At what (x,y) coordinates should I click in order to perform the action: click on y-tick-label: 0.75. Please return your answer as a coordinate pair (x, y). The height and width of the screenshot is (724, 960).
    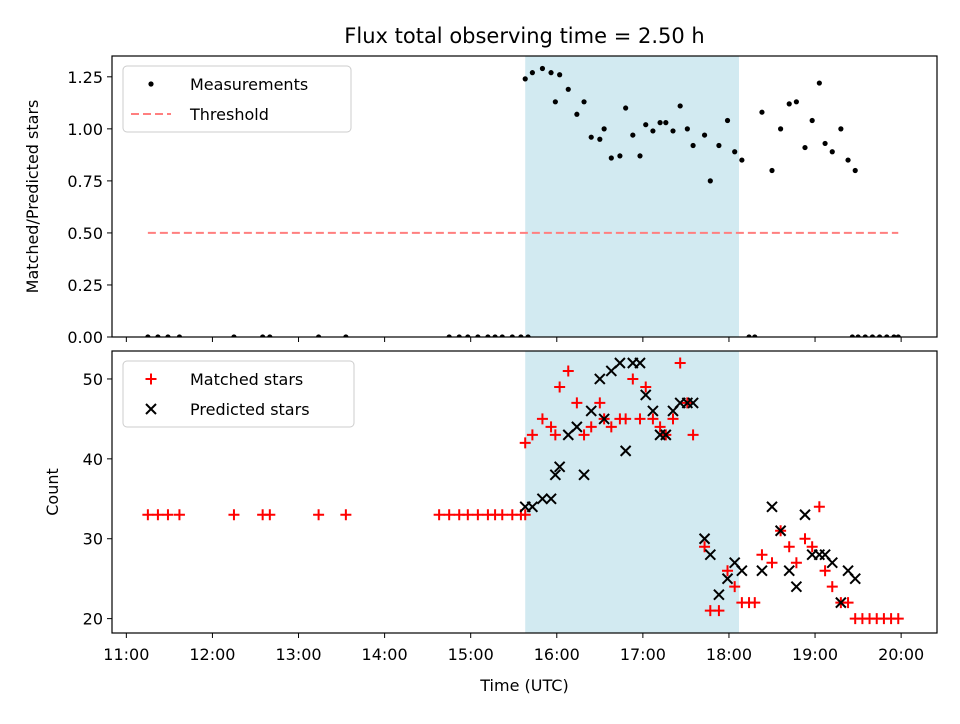
    Looking at the image, I should click on (85, 181).